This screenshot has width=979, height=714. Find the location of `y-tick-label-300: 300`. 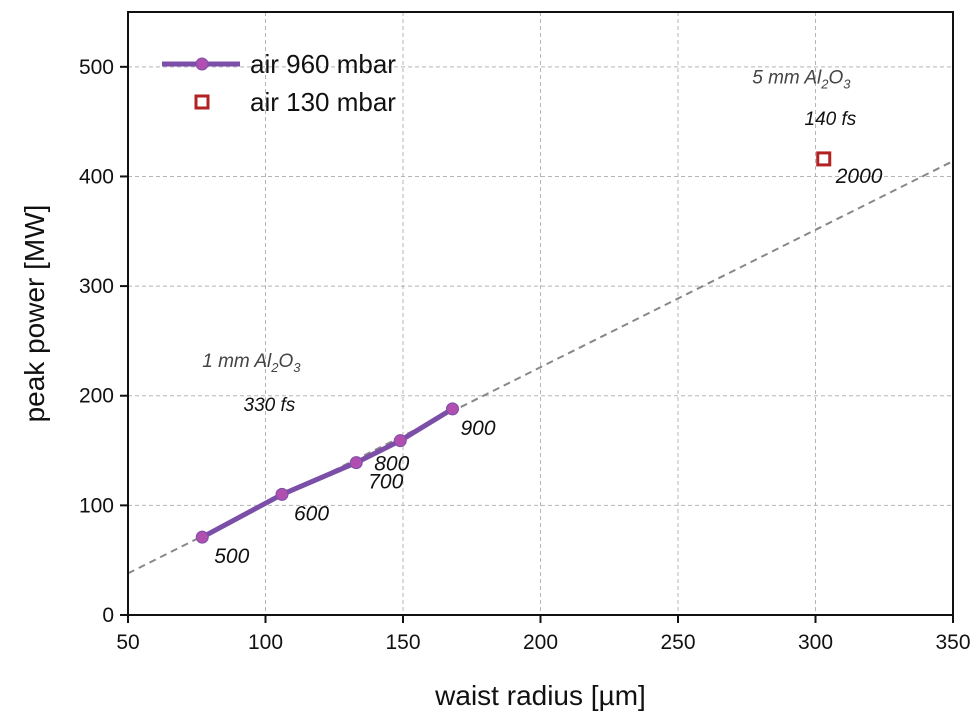

y-tick-label-300: 300 is located at coordinates (96, 286).